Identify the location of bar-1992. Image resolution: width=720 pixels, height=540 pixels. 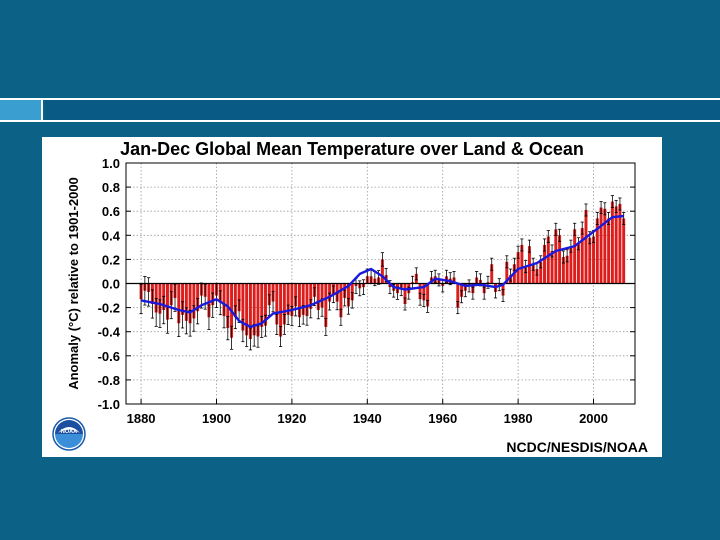
(563, 270).